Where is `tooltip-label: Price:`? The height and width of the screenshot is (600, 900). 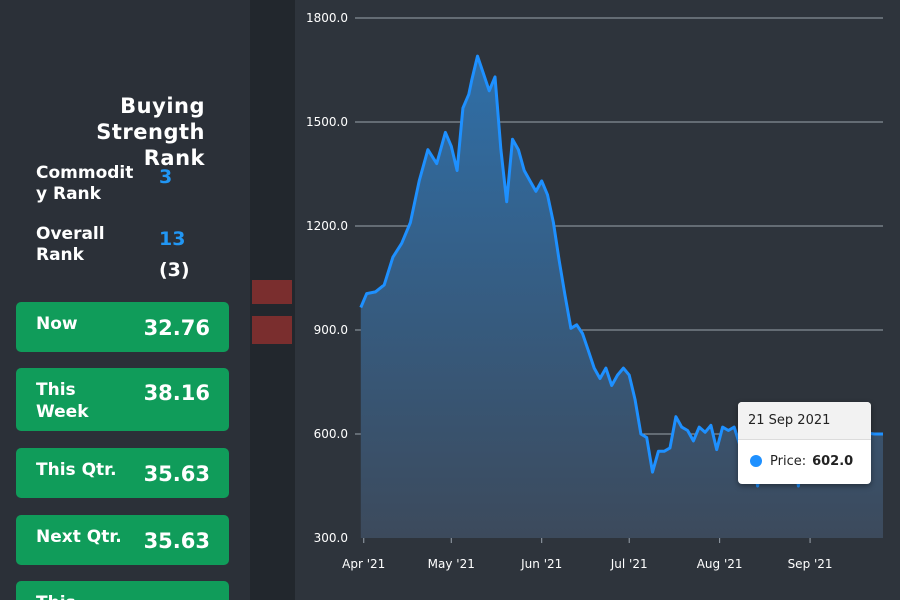
tooltip-label: Price: is located at coordinates (788, 461).